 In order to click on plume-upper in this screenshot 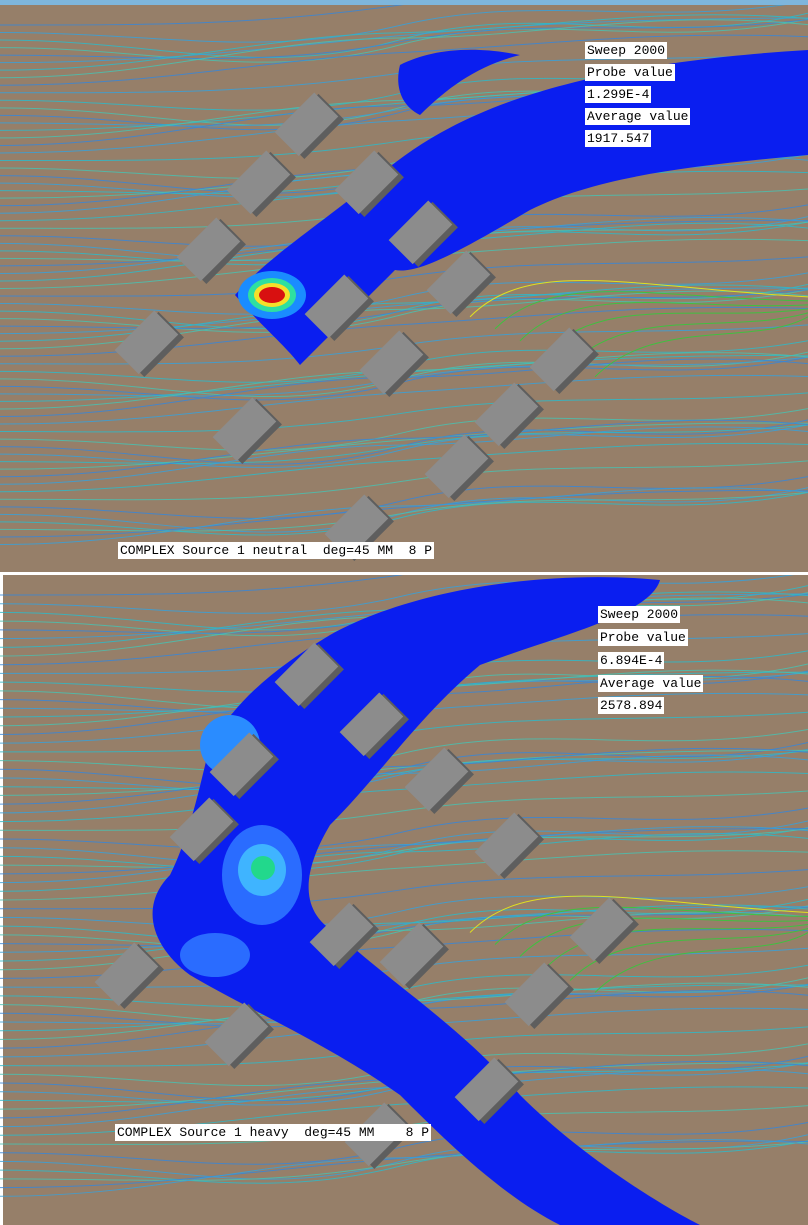, I will do `click(459, 82)`.